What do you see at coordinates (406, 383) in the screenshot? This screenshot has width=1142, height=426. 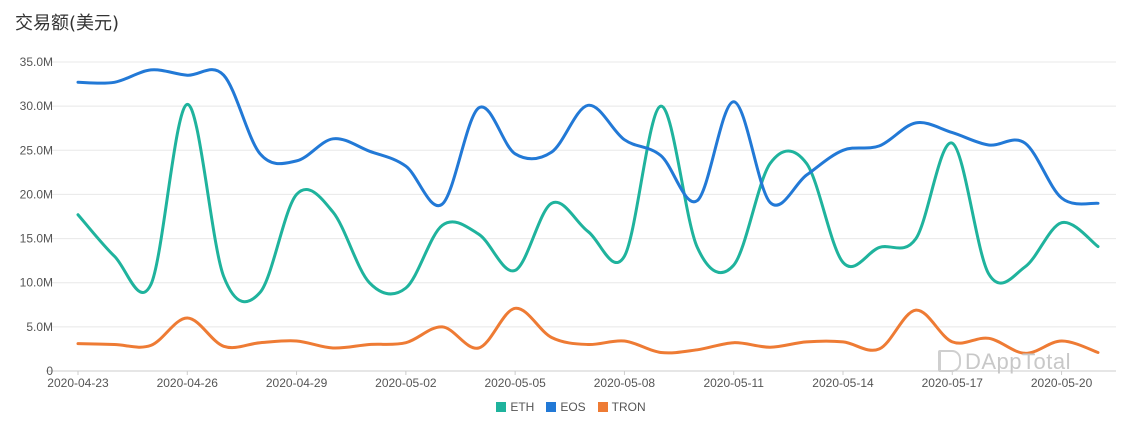 I see `x-tick-label: 2020-05-02` at bounding box center [406, 383].